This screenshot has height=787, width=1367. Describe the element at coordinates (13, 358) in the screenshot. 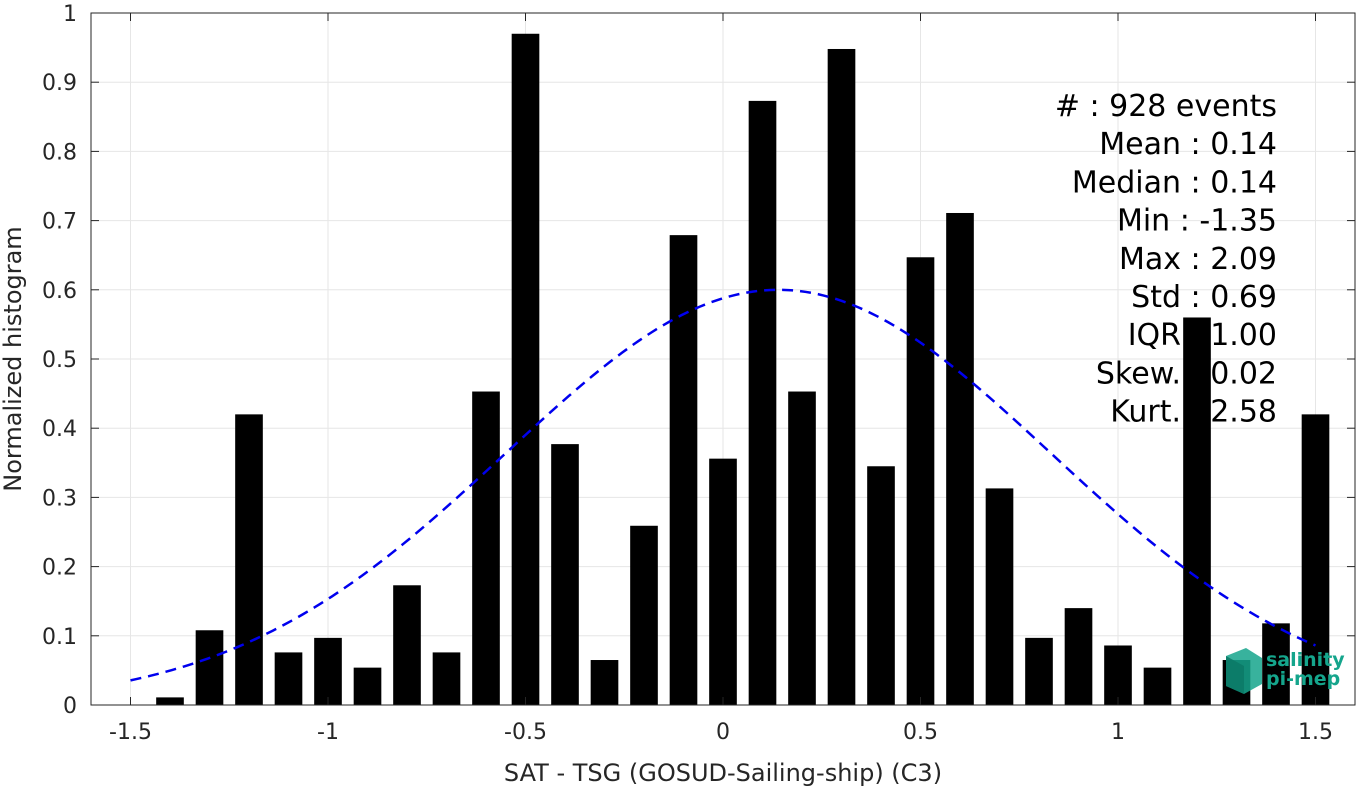

I see `y-axis-label: Normalized histogram` at that location.